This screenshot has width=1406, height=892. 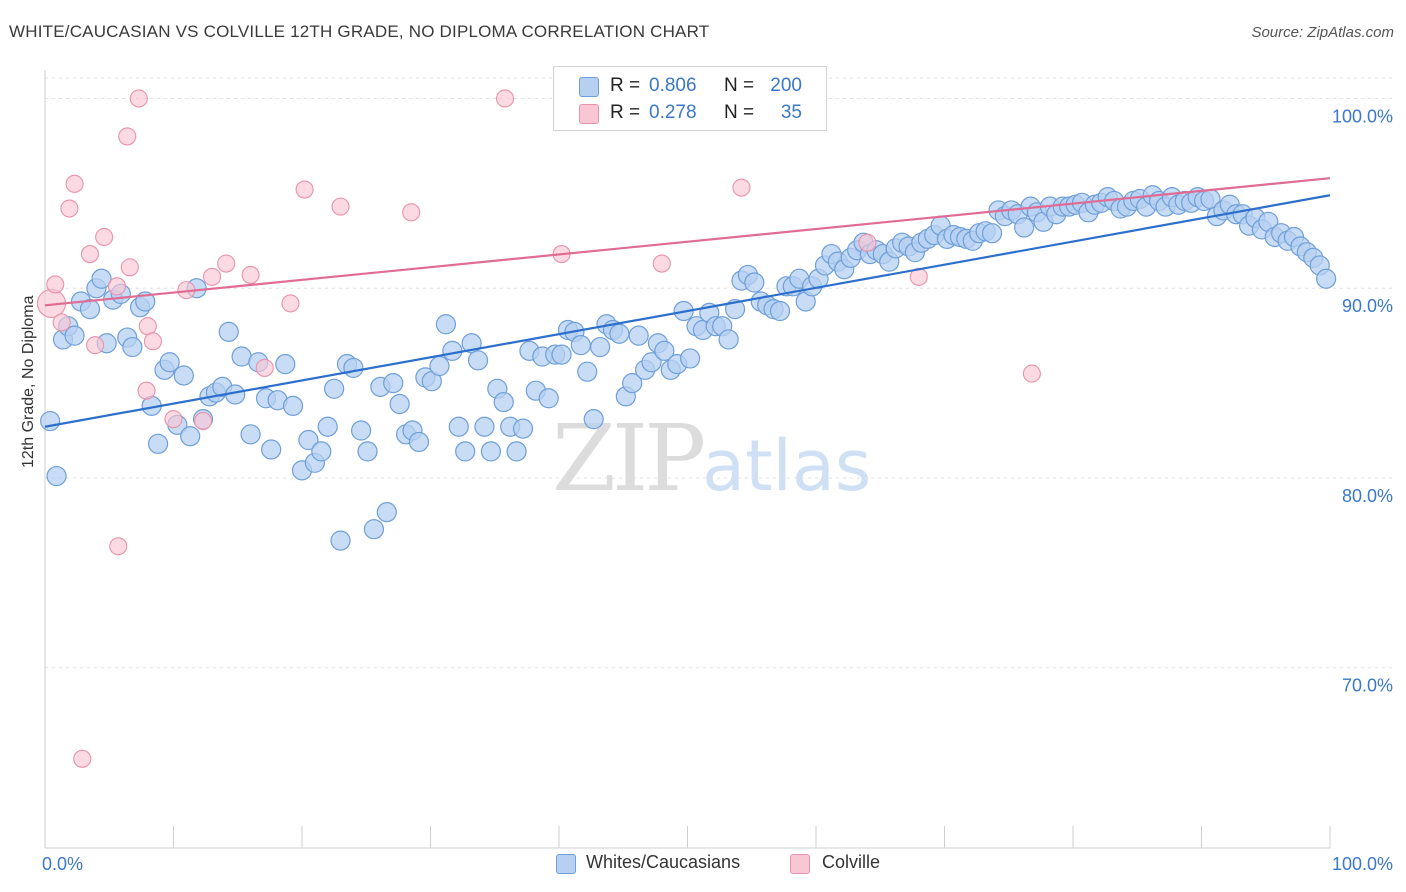 What do you see at coordinates (1362, 864) in the screenshot?
I see `x-tick-label: 100.0%` at bounding box center [1362, 864].